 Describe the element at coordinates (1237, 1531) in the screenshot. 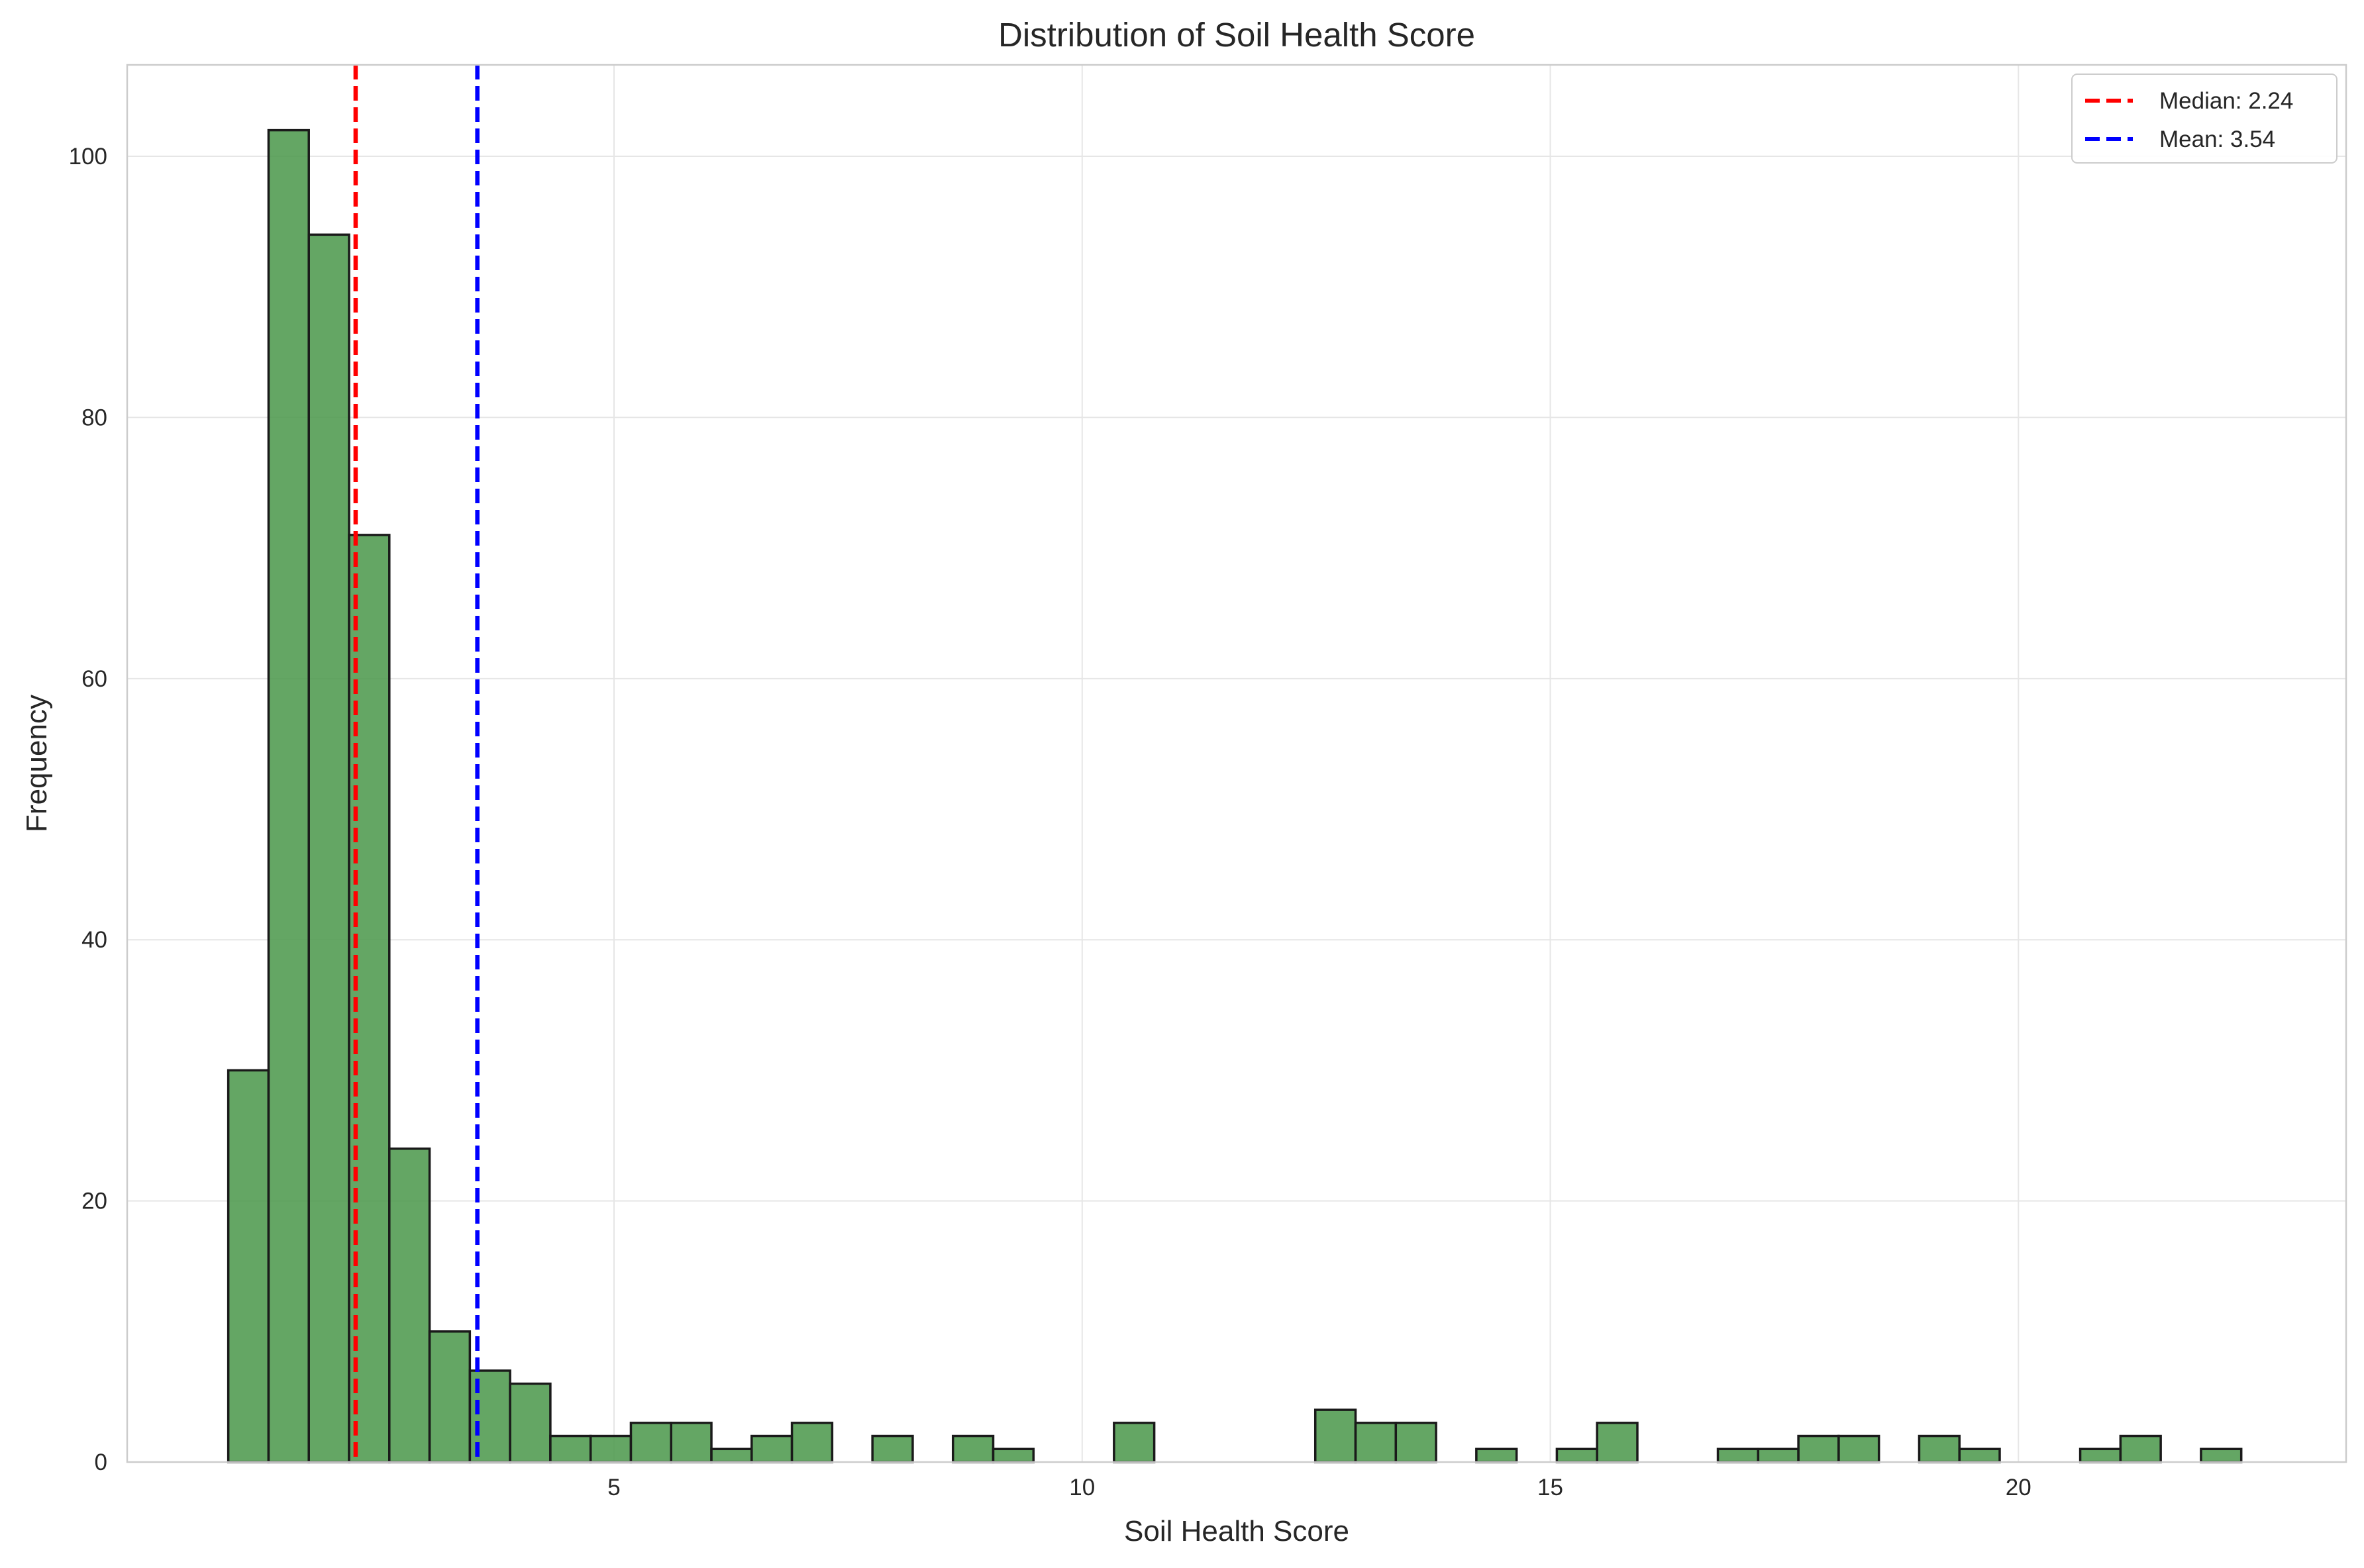

I see `x-axis-label: Soil Health Score` at that location.